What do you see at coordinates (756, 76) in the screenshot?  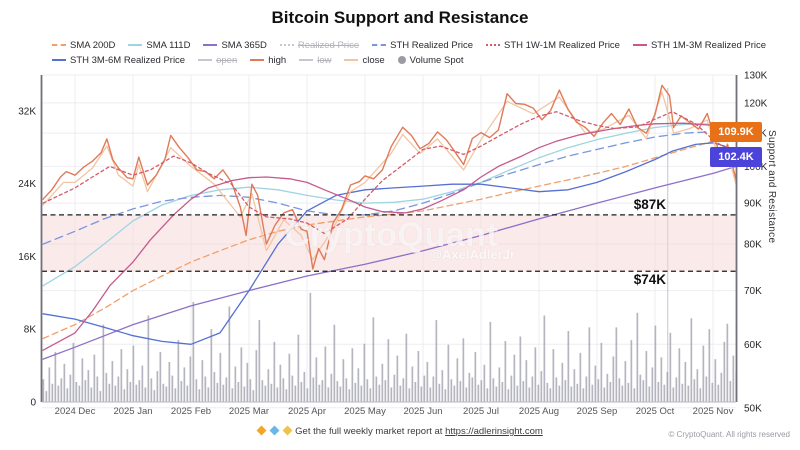 I see `right-axis-tick: 130K` at bounding box center [756, 76].